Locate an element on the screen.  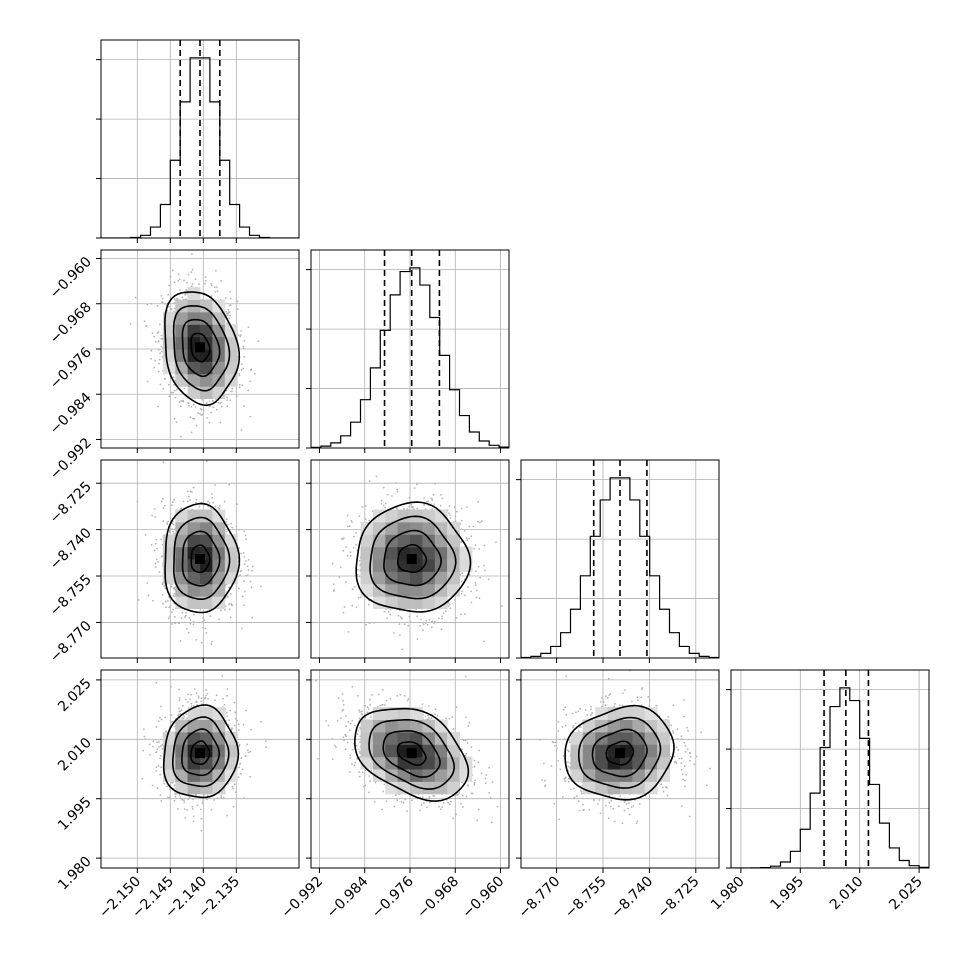
y-tick-label: −0.968 is located at coordinates (71, 323).